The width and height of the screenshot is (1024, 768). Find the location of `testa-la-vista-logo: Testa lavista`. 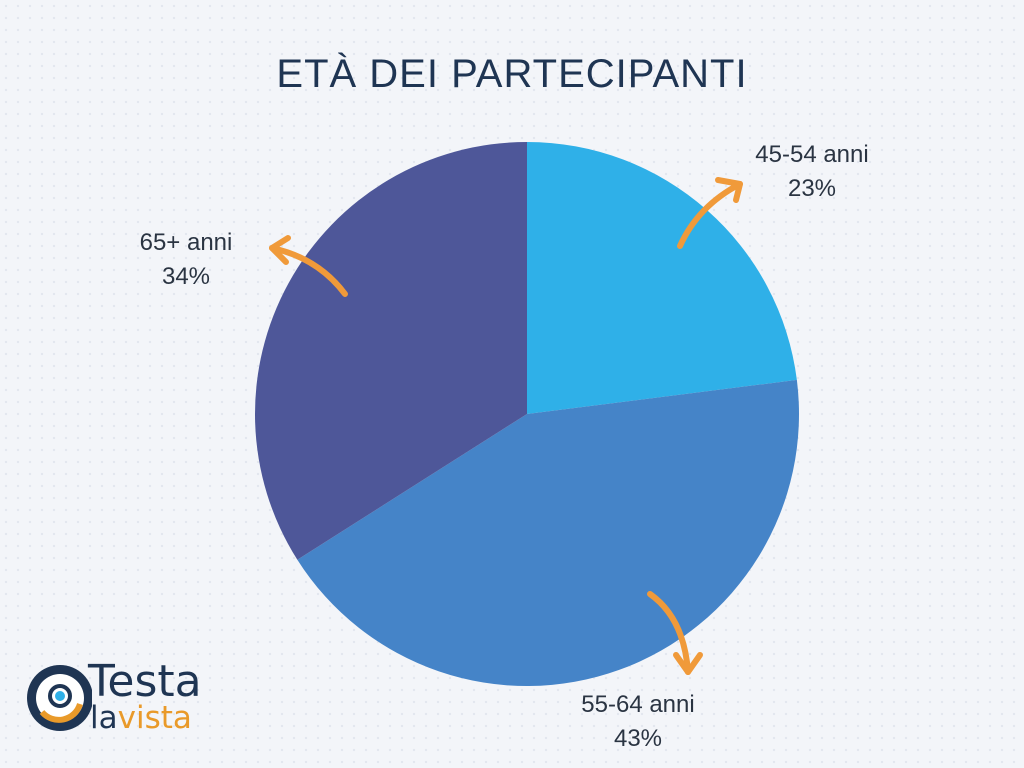

testa-la-vista-logo: Testa lavista is located at coordinates (137, 698).